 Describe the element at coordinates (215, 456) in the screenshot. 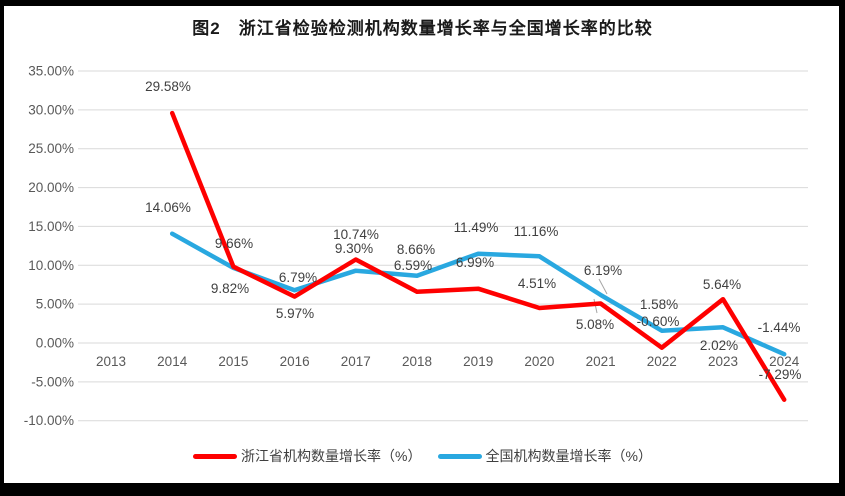

I see `legend-swatch-zhejiang-line` at that location.